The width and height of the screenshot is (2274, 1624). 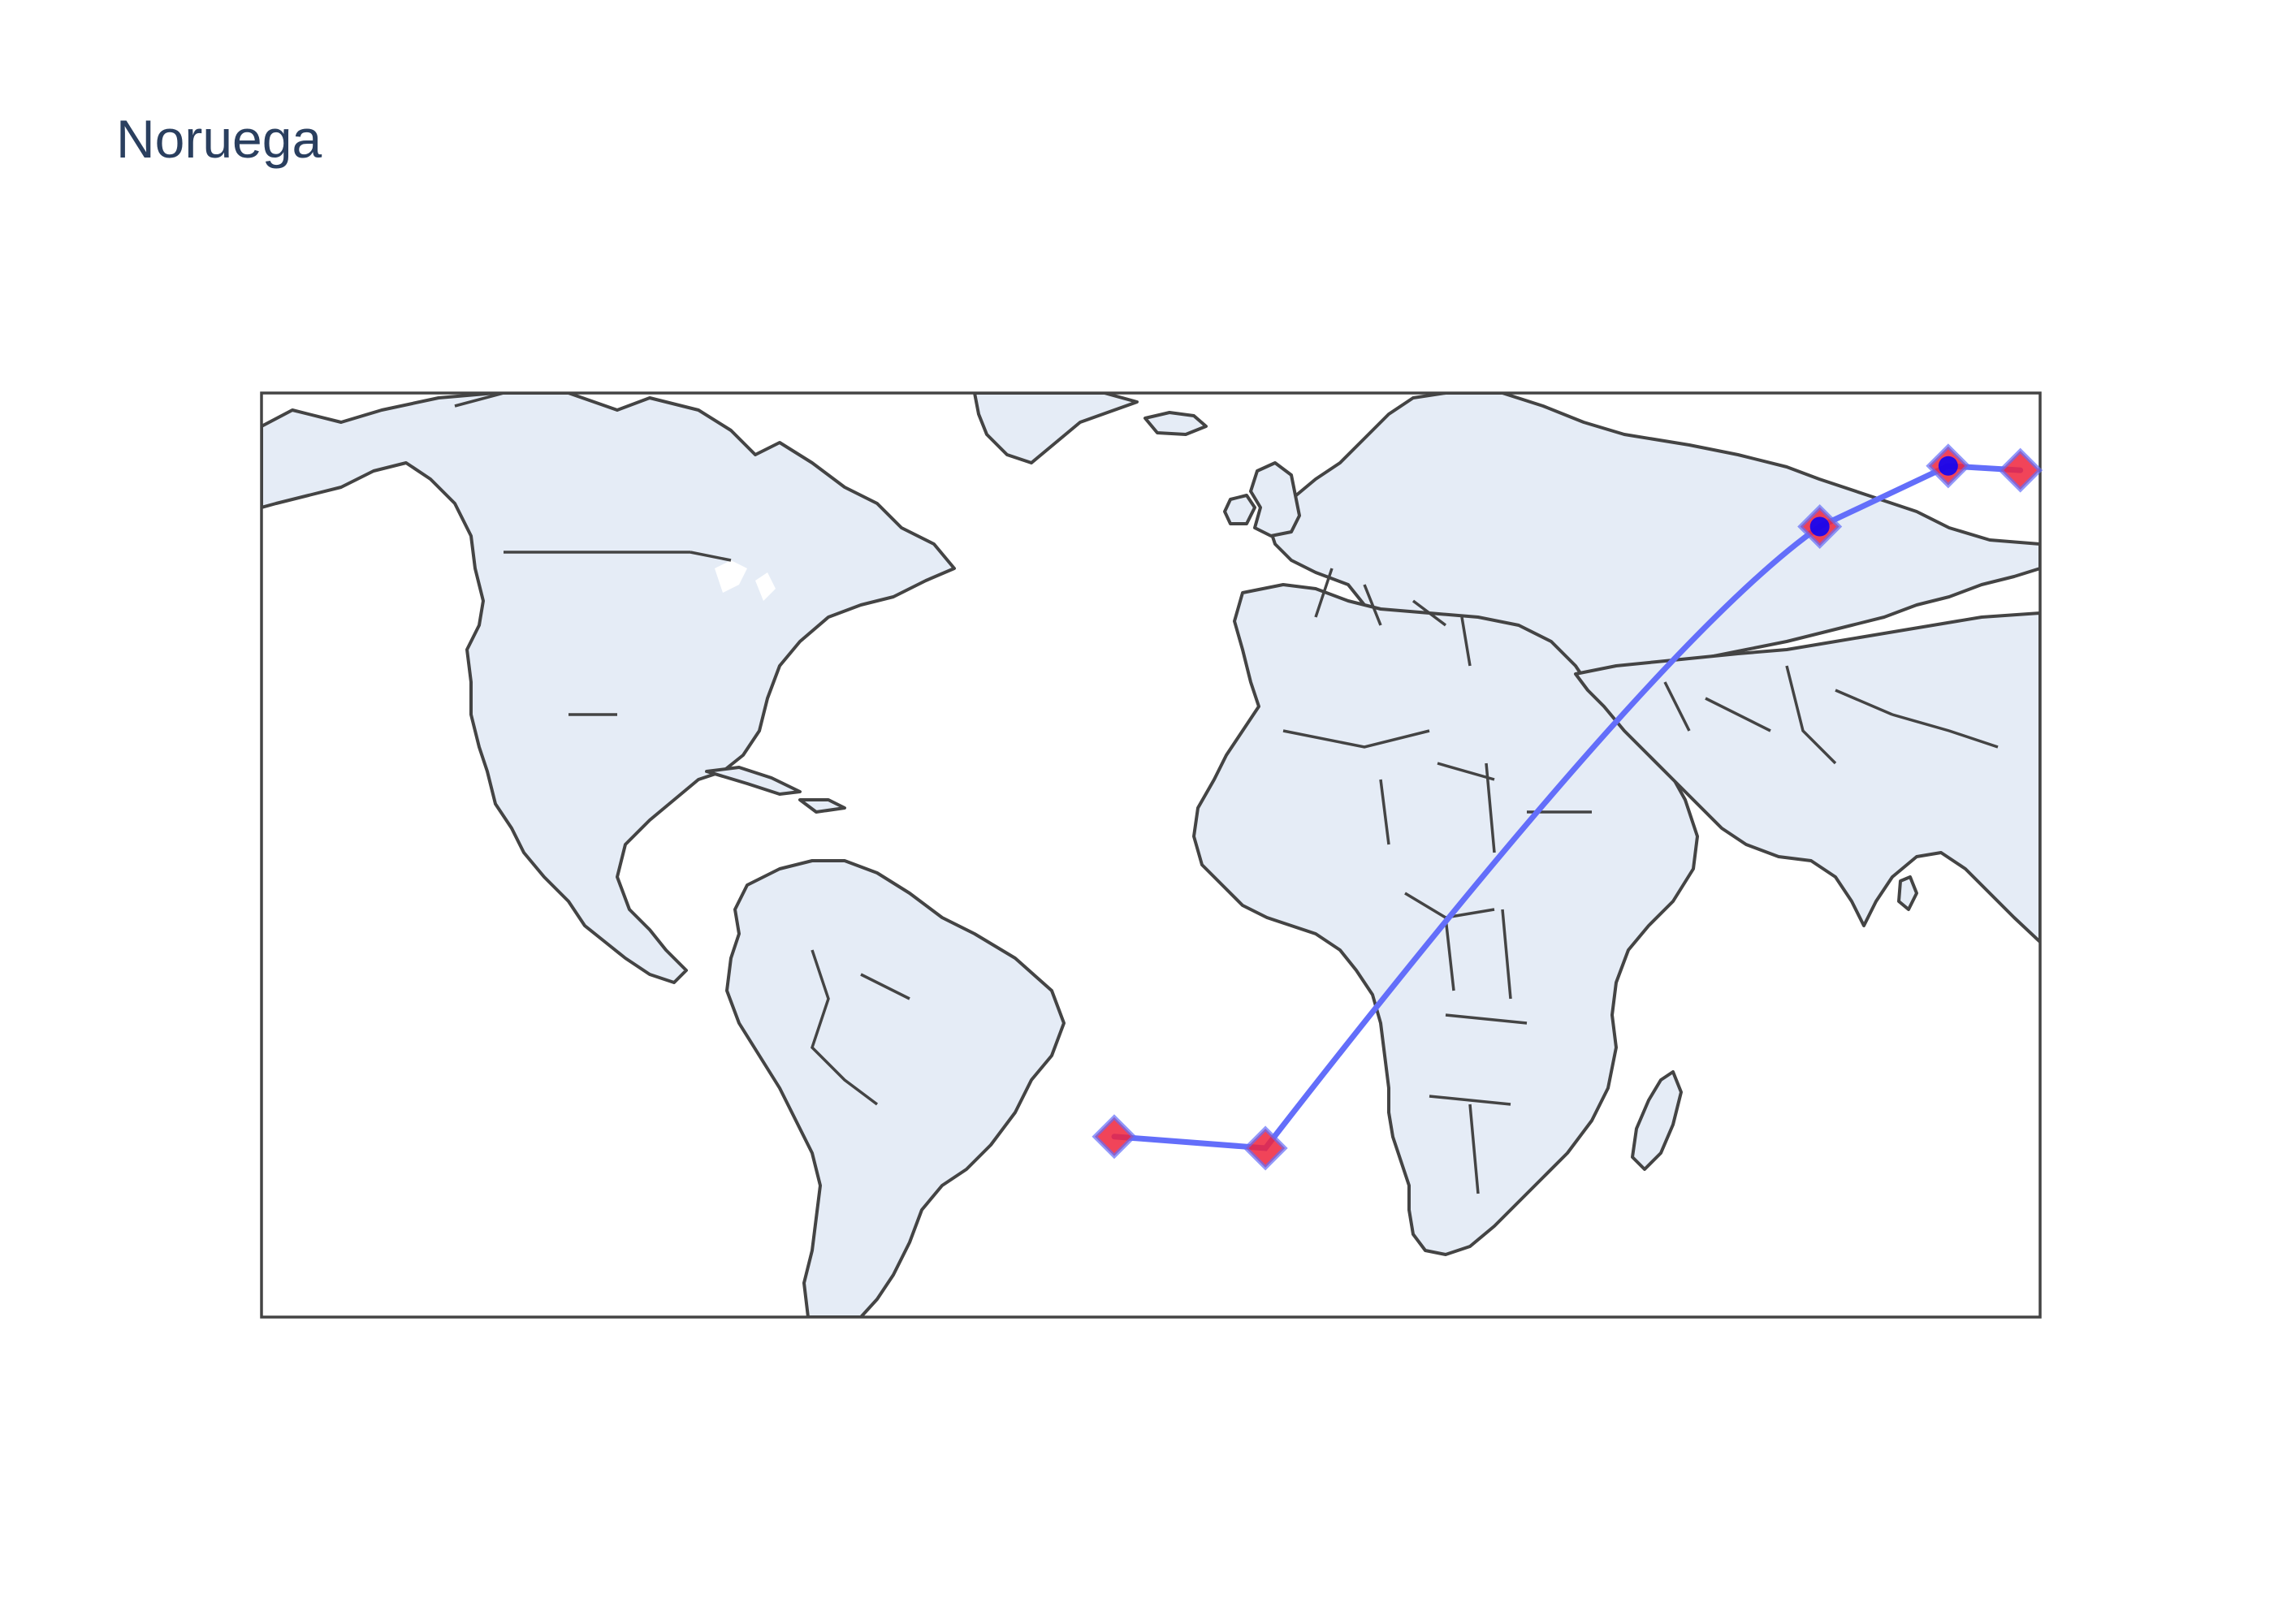 What do you see at coordinates (776, 790) in the screenshot?
I see `caribbean` at bounding box center [776, 790].